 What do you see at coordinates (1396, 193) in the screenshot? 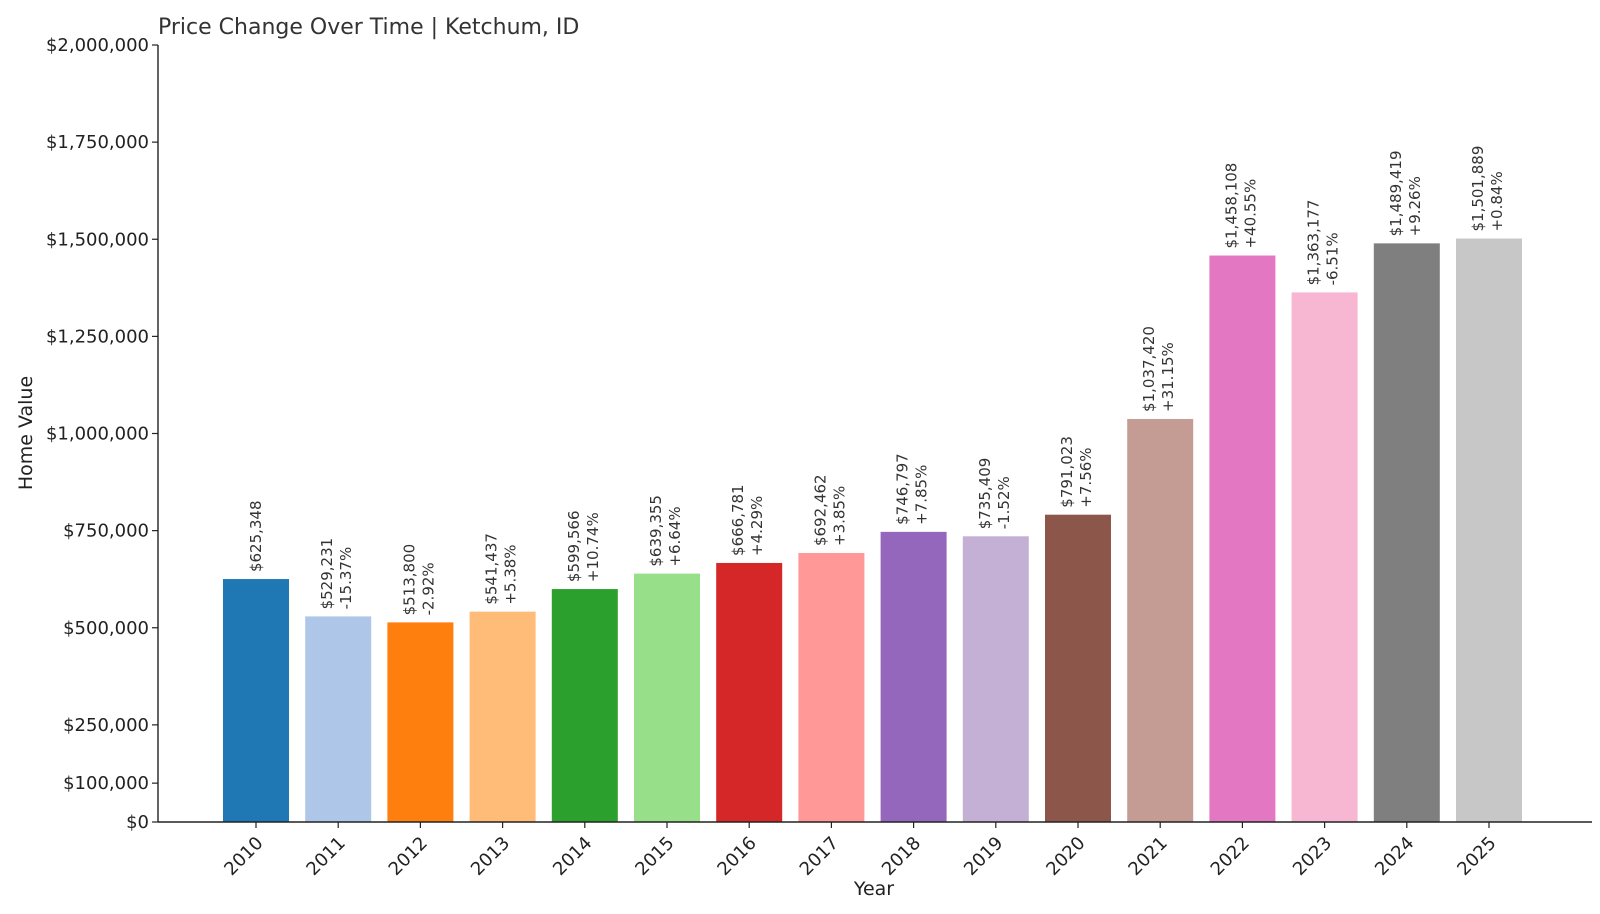
I see `bar-value-label: $1,489,419` at bounding box center [1396, 193].